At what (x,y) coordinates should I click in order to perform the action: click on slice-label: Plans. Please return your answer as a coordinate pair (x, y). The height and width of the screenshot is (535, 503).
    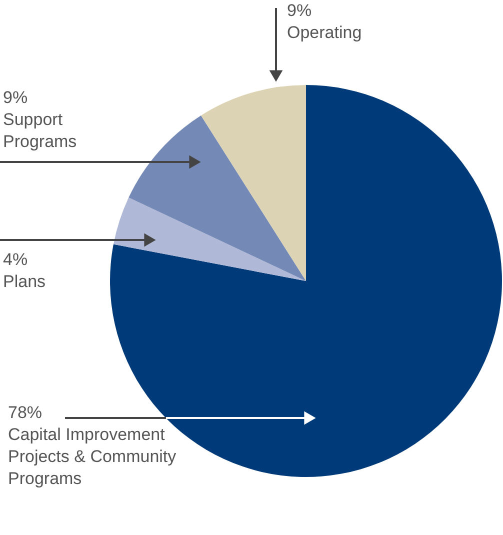
    Looking at the image, I should click on (24, 281).